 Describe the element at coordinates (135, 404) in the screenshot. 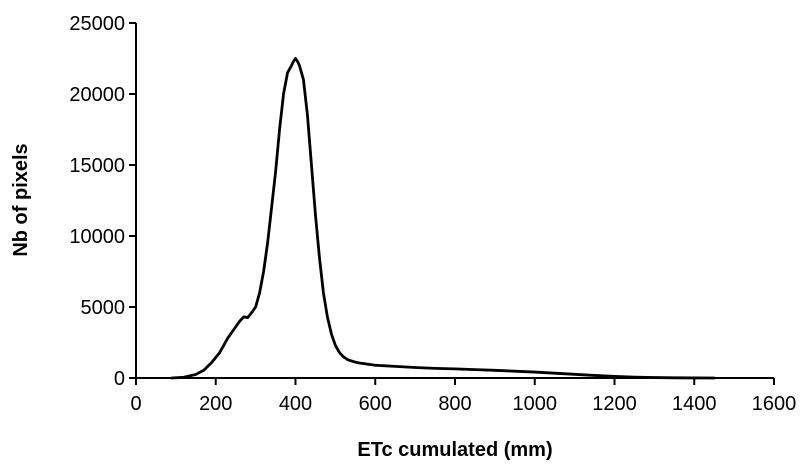

I see `x-tick-label: 0` at that location.